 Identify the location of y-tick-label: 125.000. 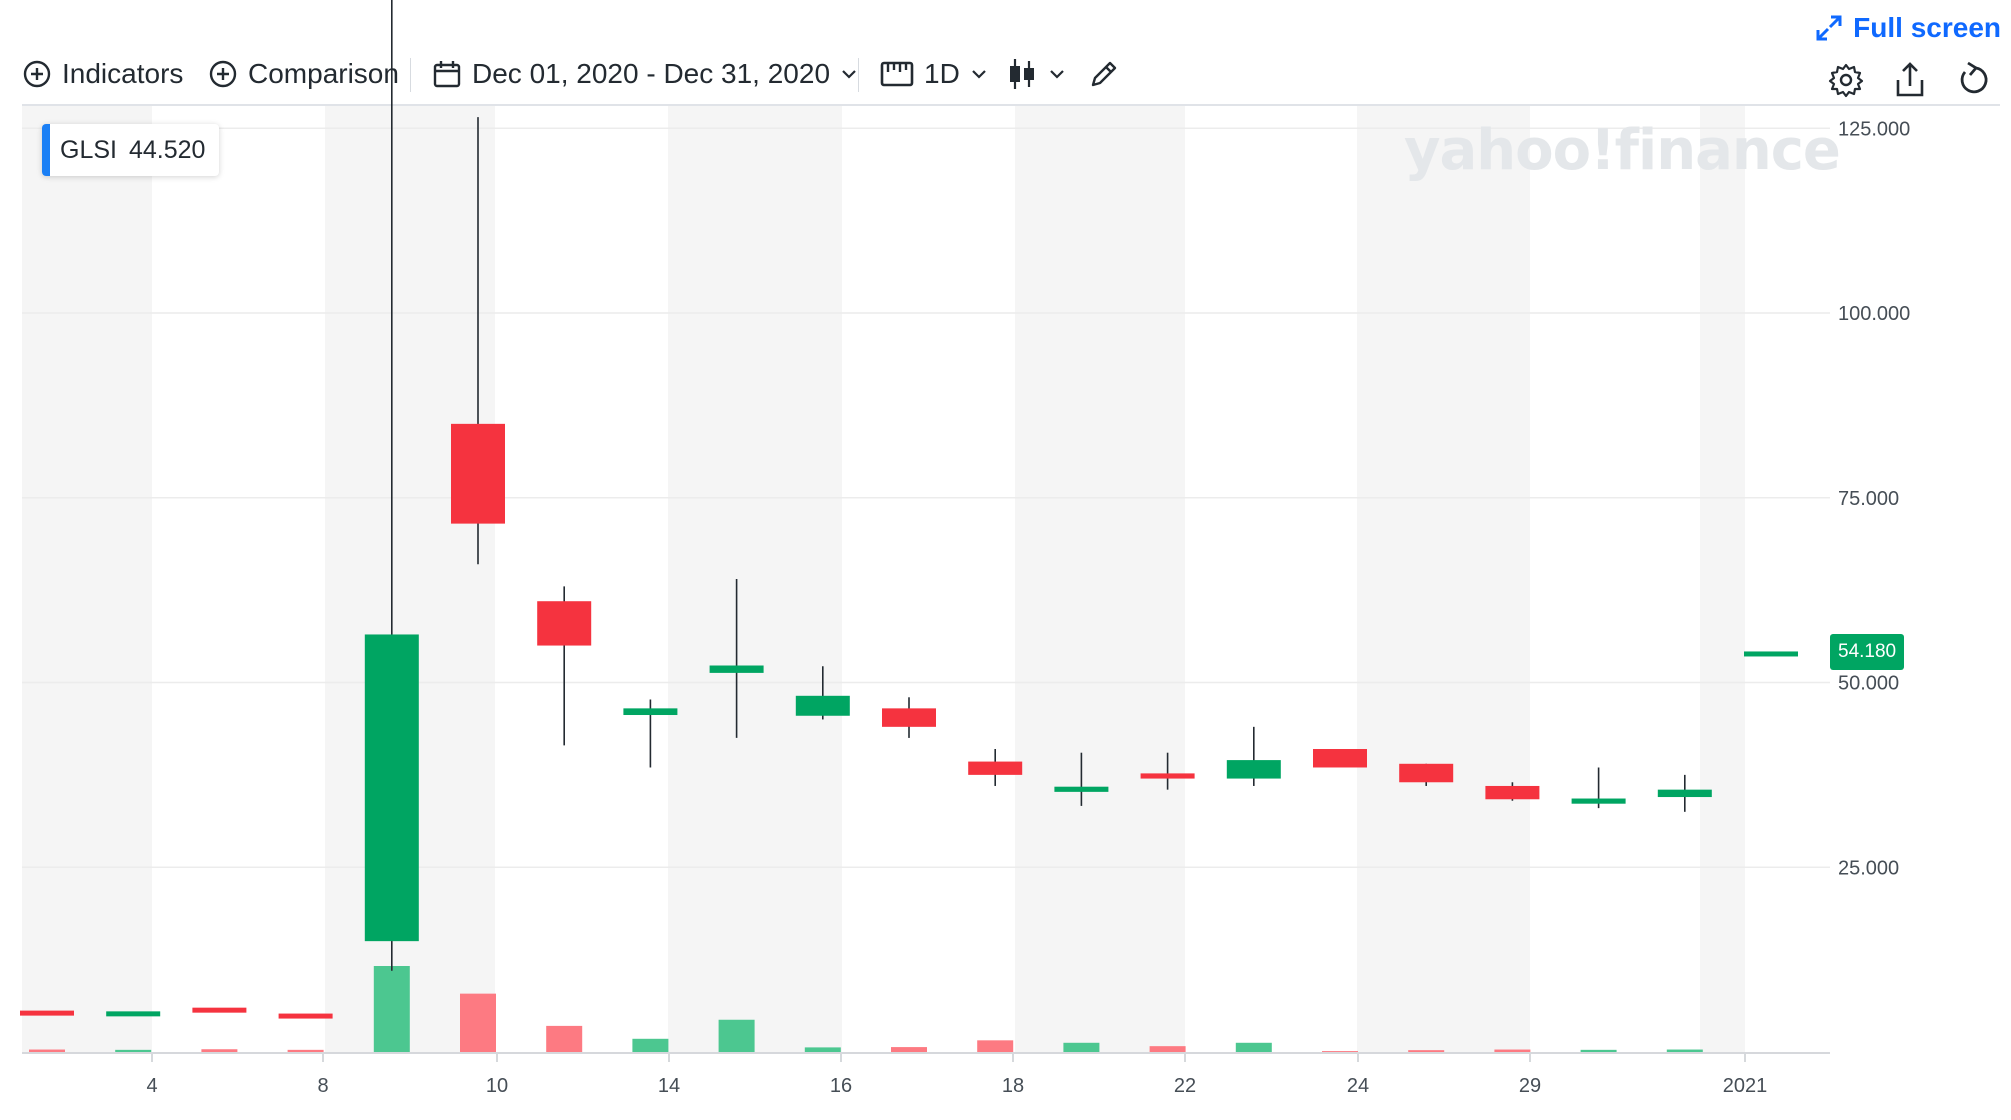
(1874, 129).